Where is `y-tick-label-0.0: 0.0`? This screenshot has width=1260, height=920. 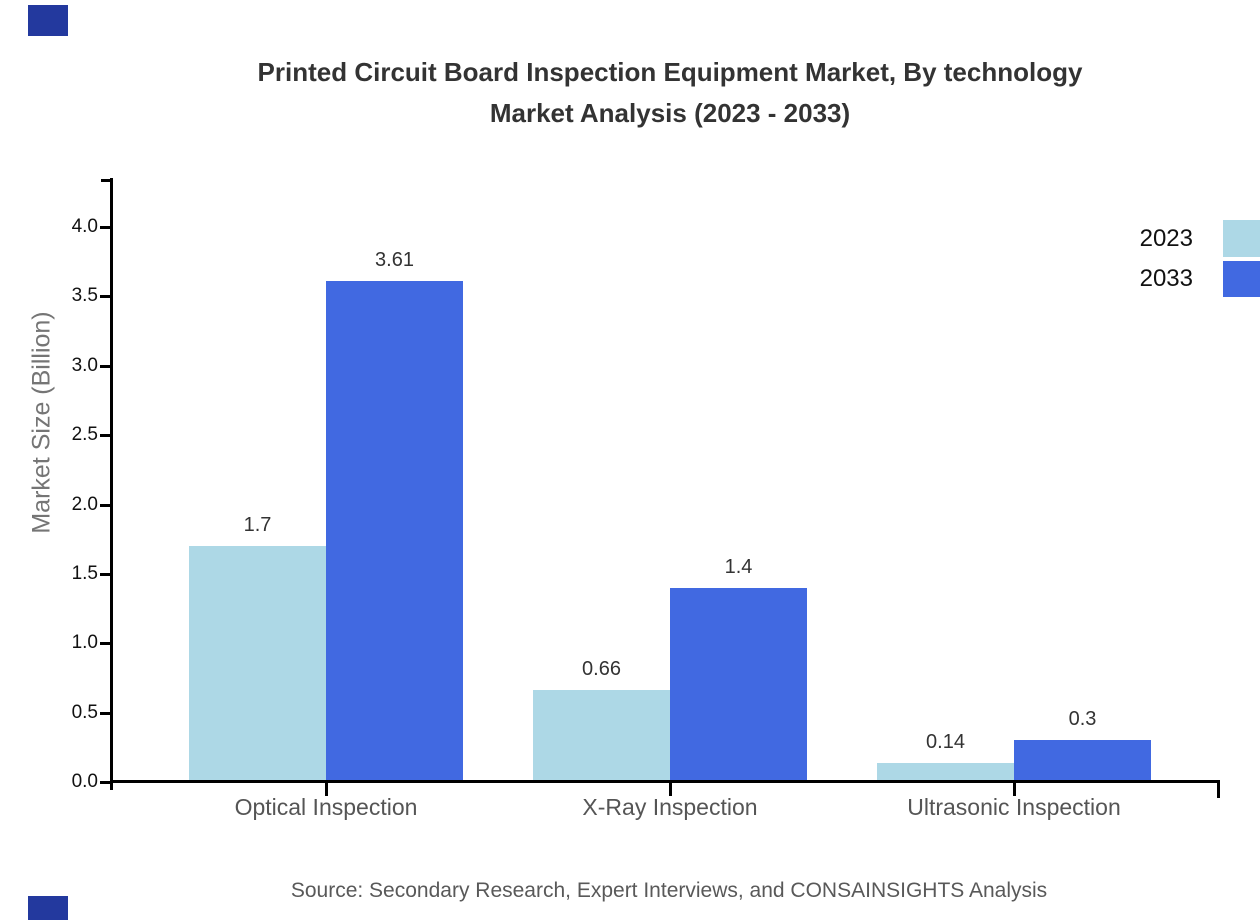 y-tick-label-0.0: 0.0 is located at coordinates (84, 781).